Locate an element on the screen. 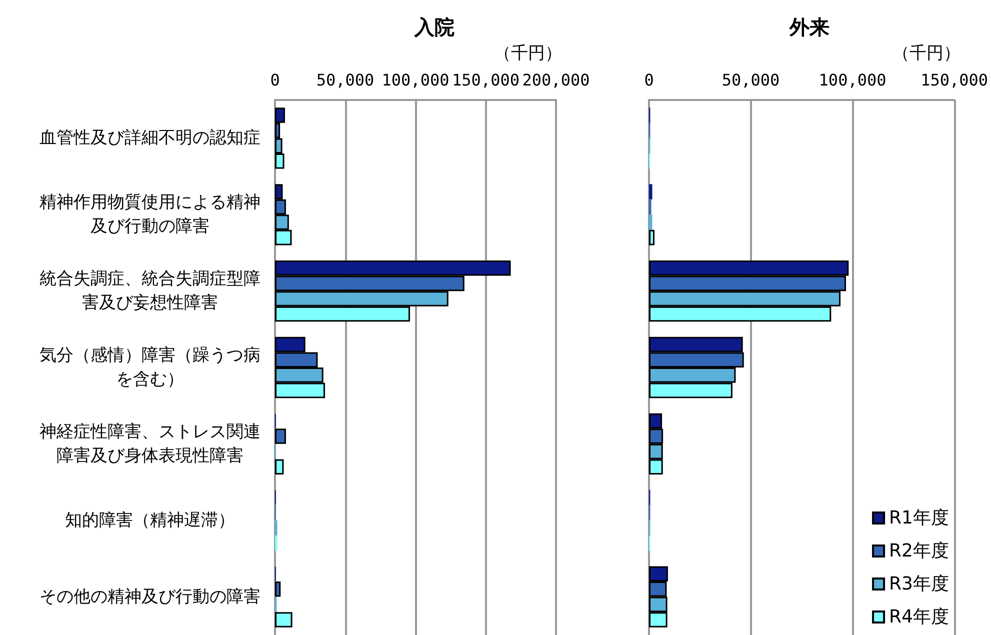 This screenshot has width=991, height=635. y-tick-label: 統合失調症、統合失調症型障害及び妄想性障害 is located at coordinates (150, 291).